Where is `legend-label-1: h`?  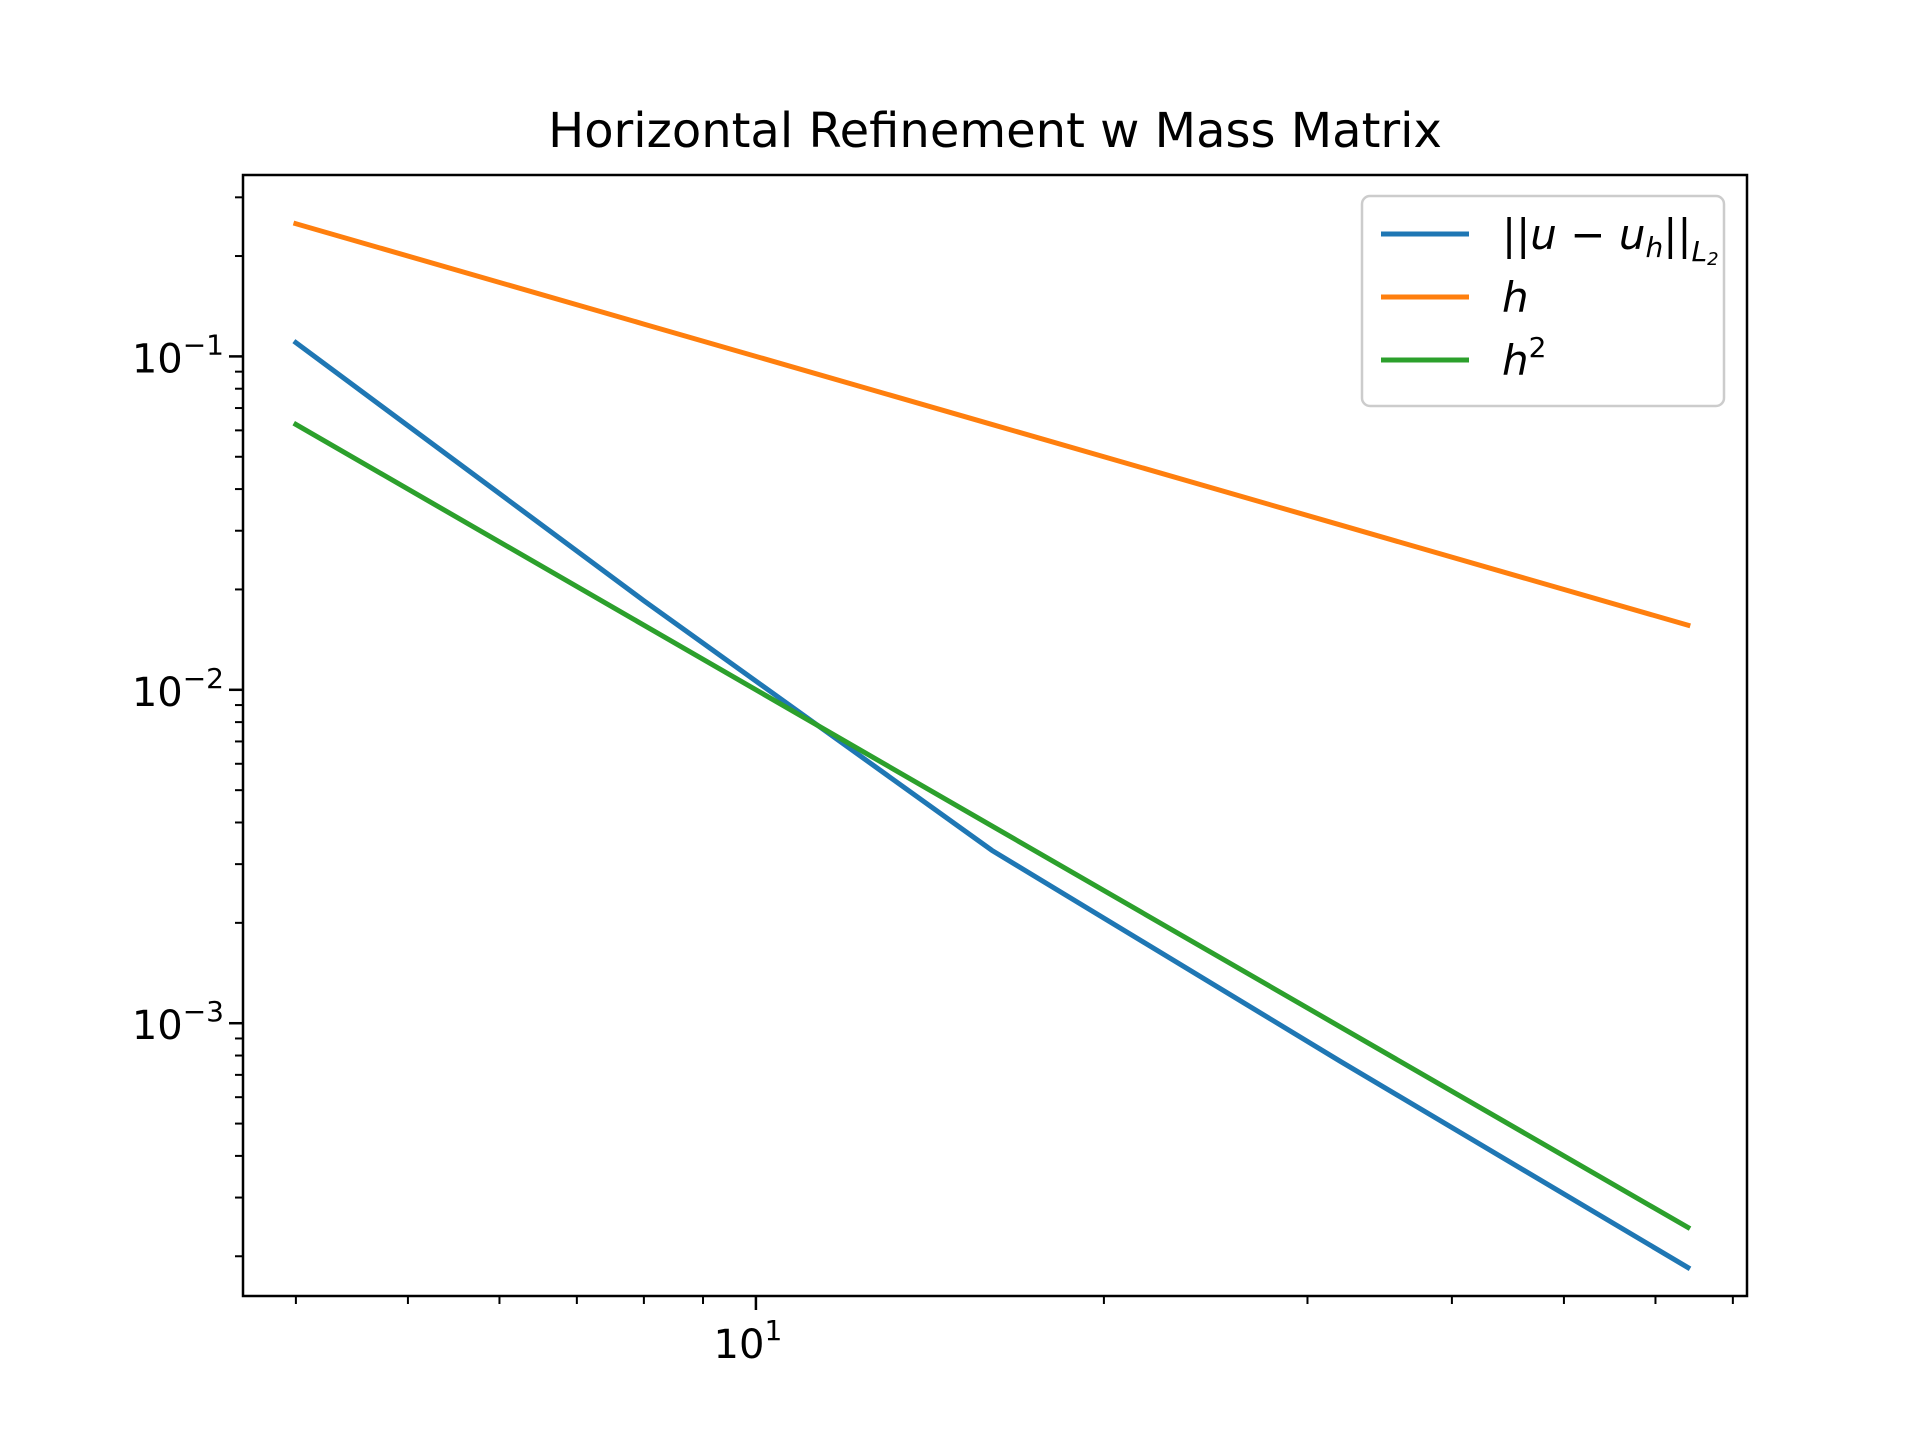
legend-label-1: h is located at coordinates (1515, 297).